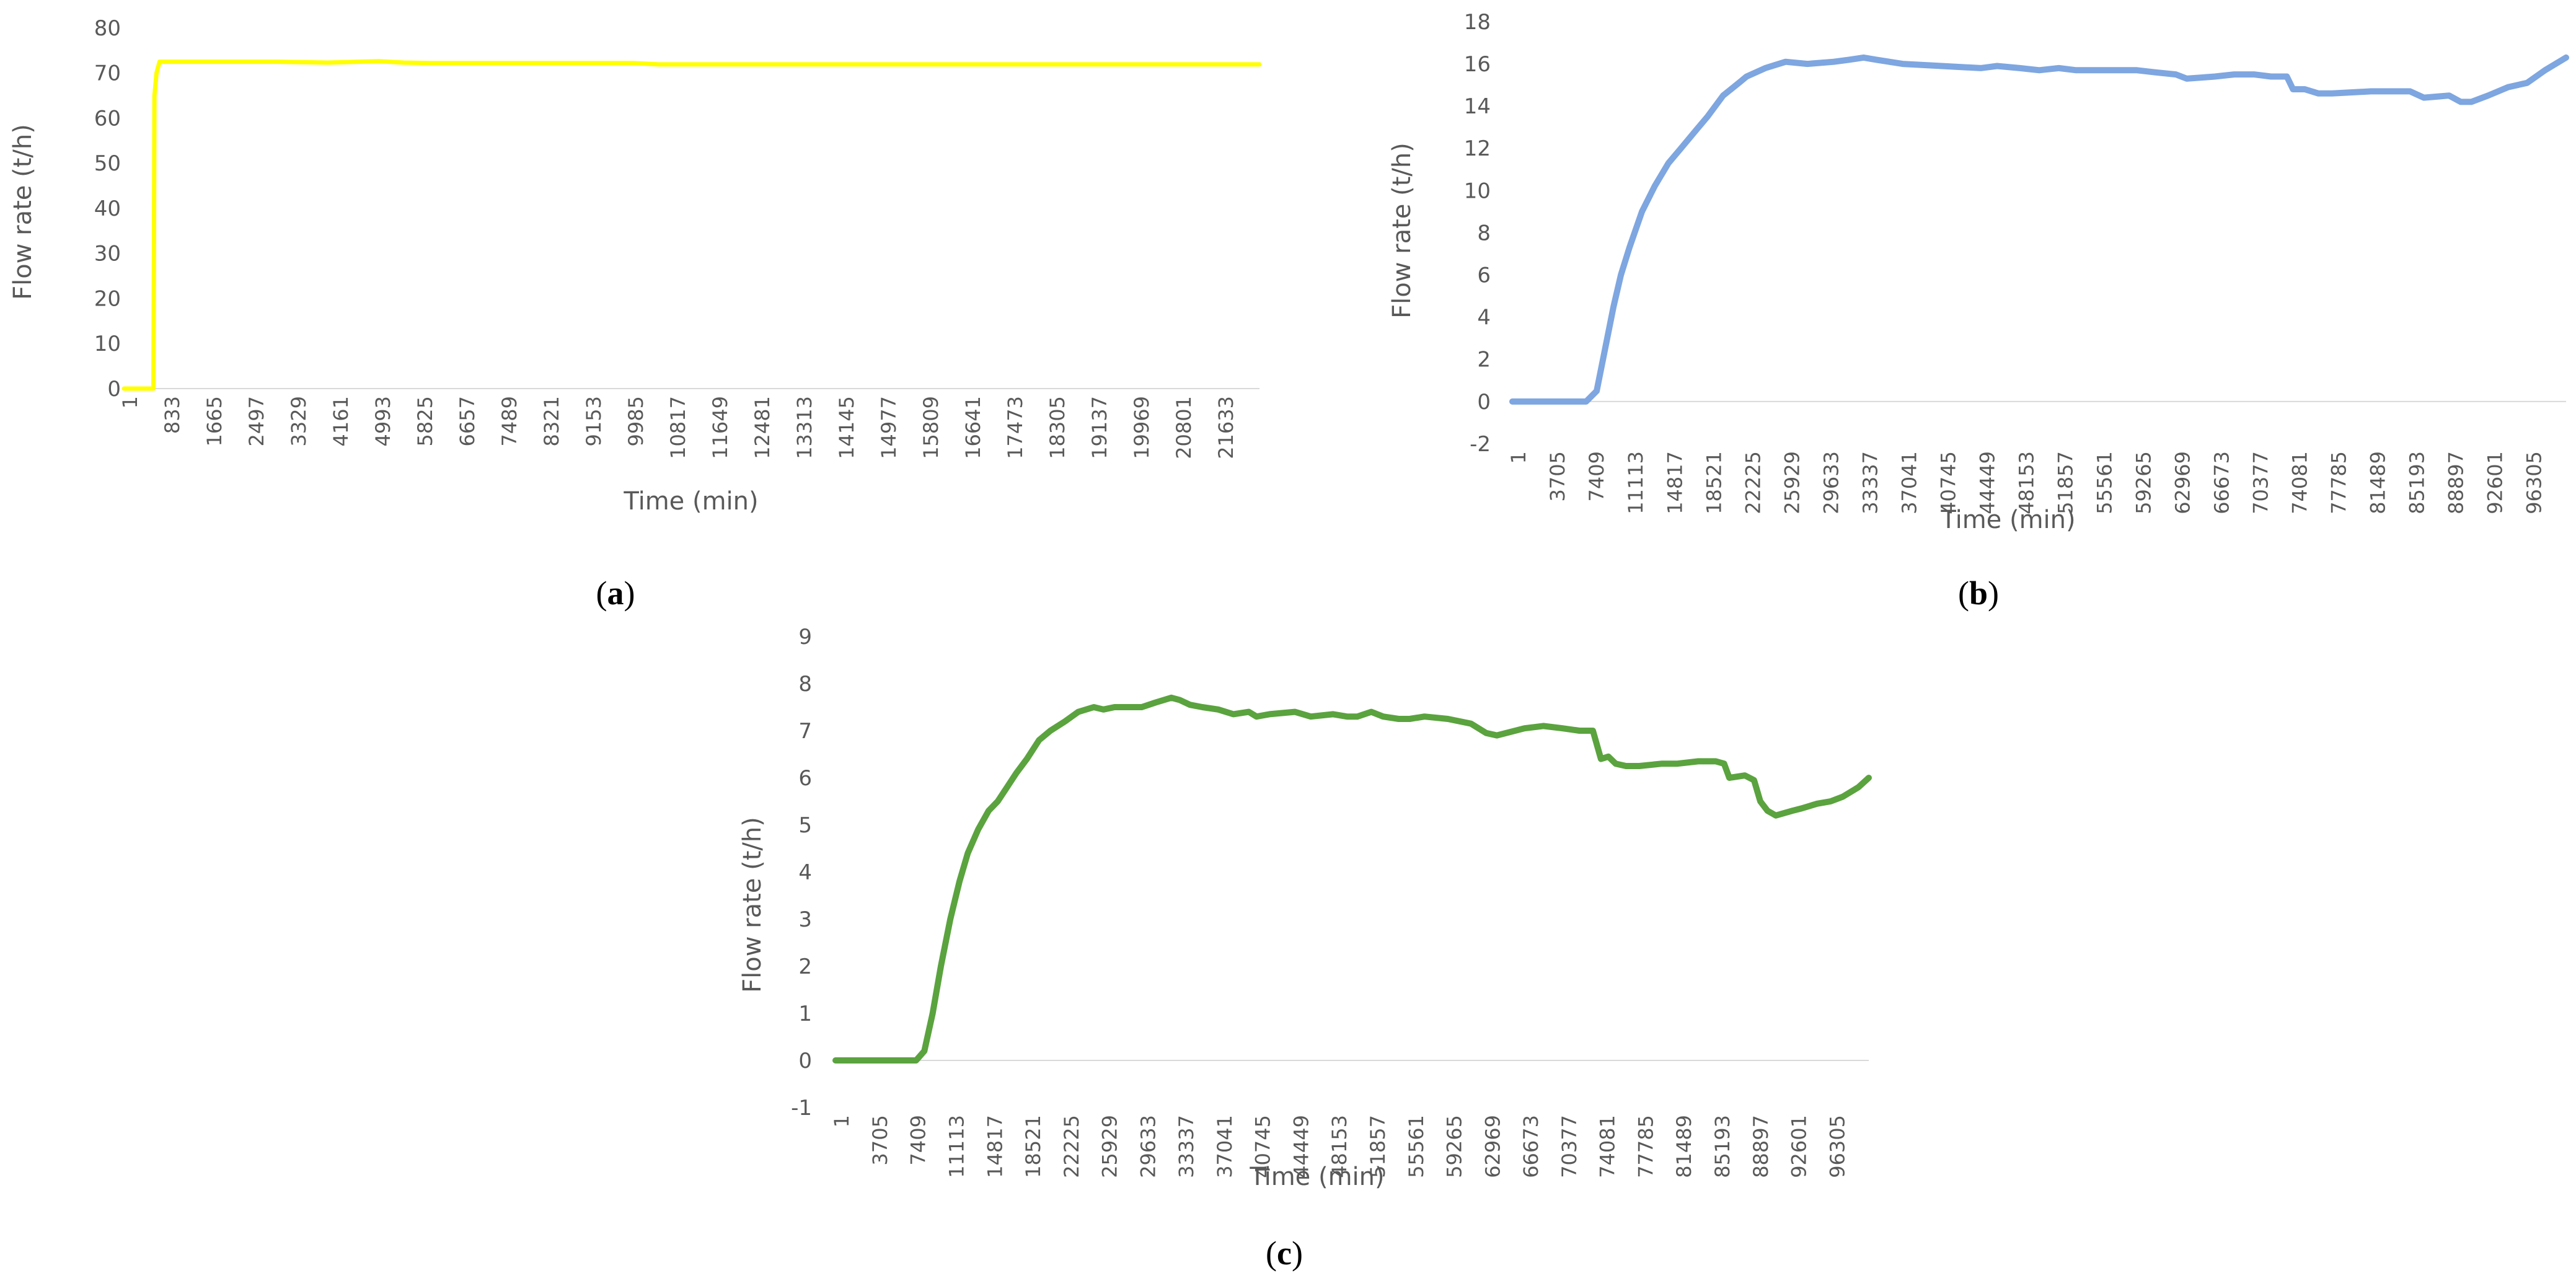 This screenshot has width=2576, height=1286. Describe the element at coordinates (1477, 22) in the screenshot. I see `y-tick-label: 18` at that location.